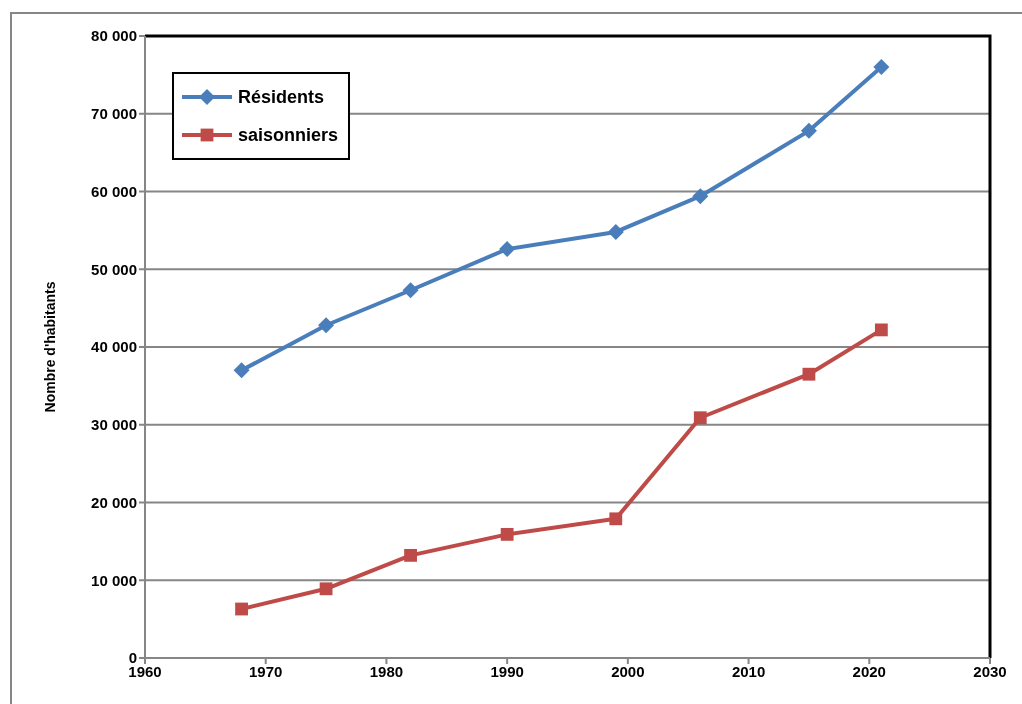  I want to click on y-tick-label: 60 000, so click(114, 191).